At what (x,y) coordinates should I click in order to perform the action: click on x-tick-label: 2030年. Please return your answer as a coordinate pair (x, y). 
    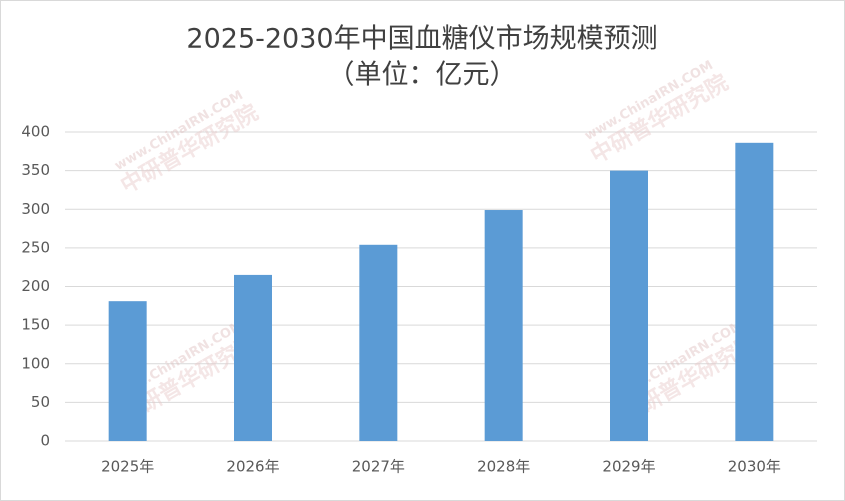
    Looking at the image, I should click on (754, 467).